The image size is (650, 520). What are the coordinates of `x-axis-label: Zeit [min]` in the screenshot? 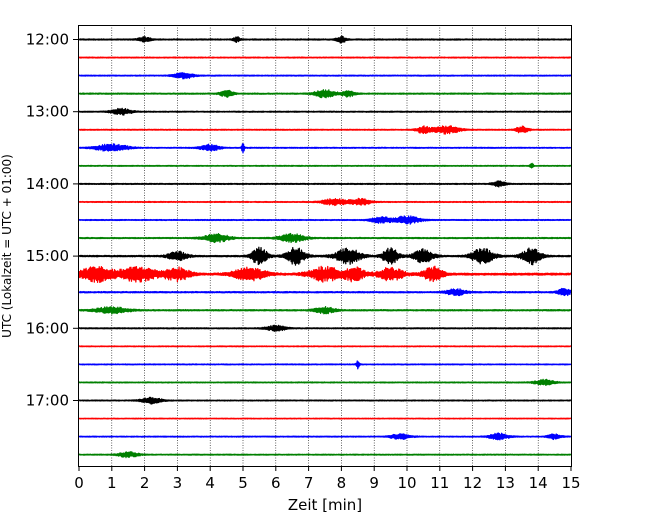 It's located at (325, 505).